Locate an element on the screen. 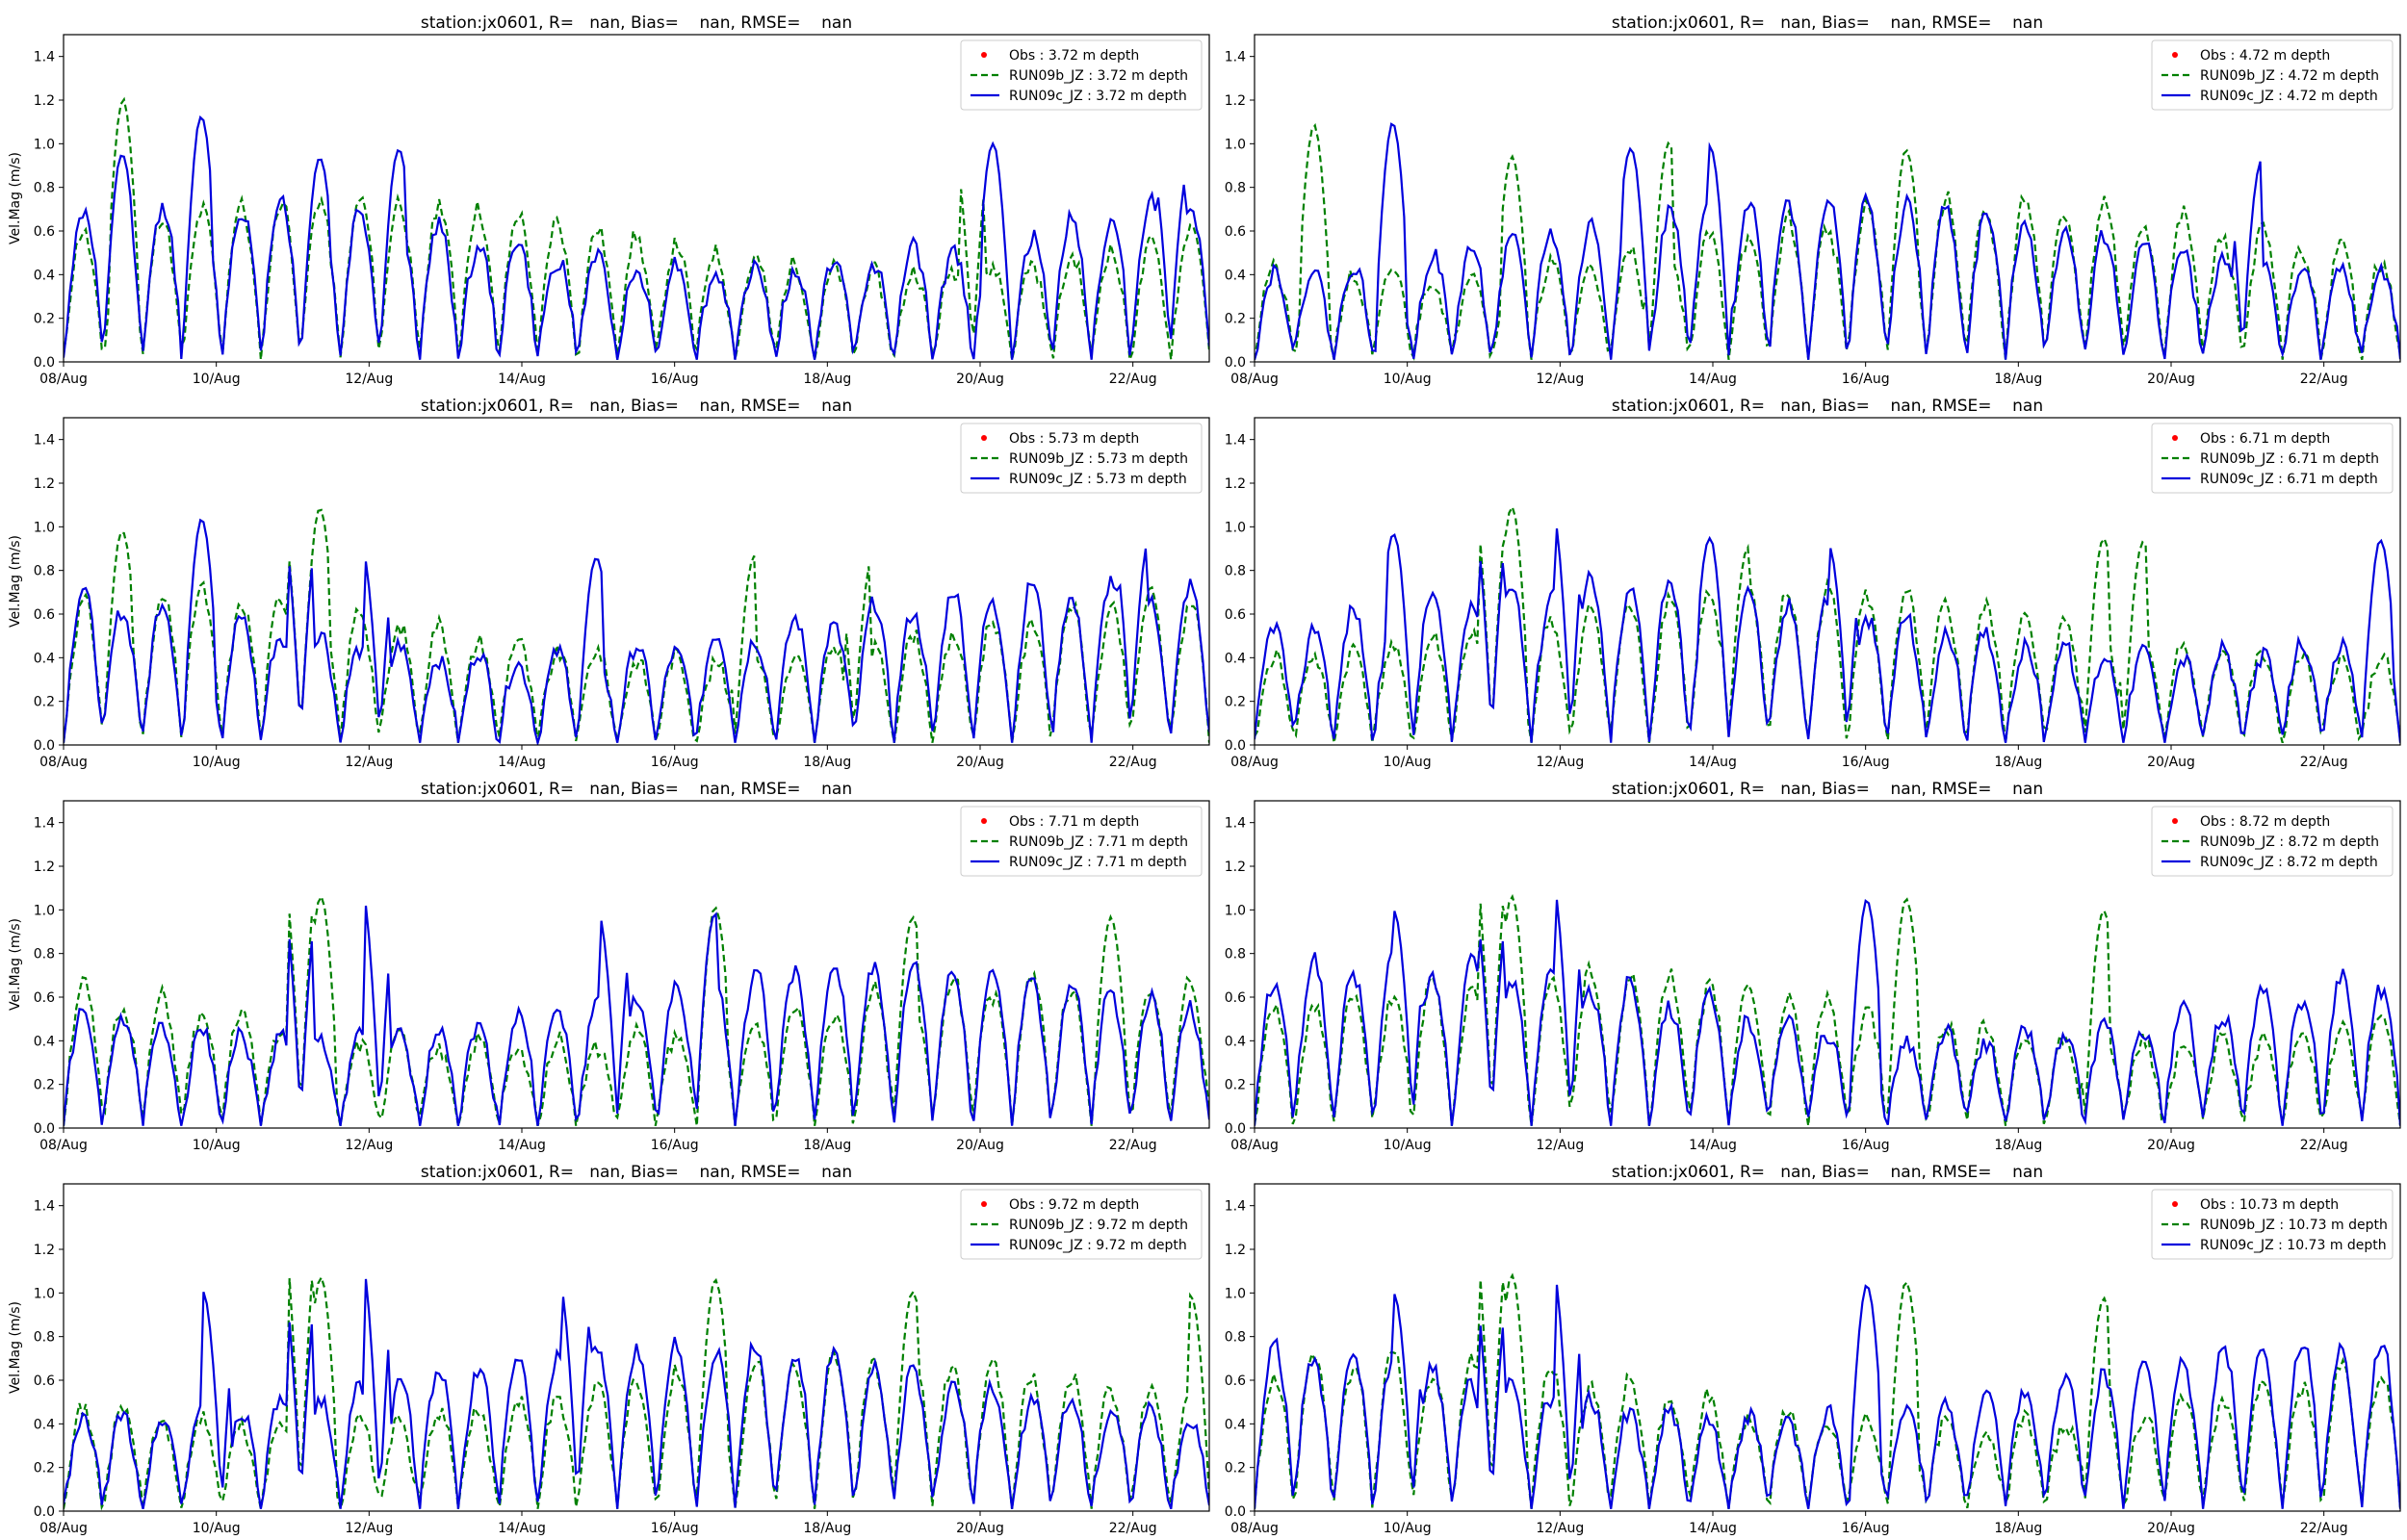 The height and width of the screenshot is (1540, 2407). legend-entry: RUN09b_JZ : 4.72 m depth is located at coordinates (2289, 76).